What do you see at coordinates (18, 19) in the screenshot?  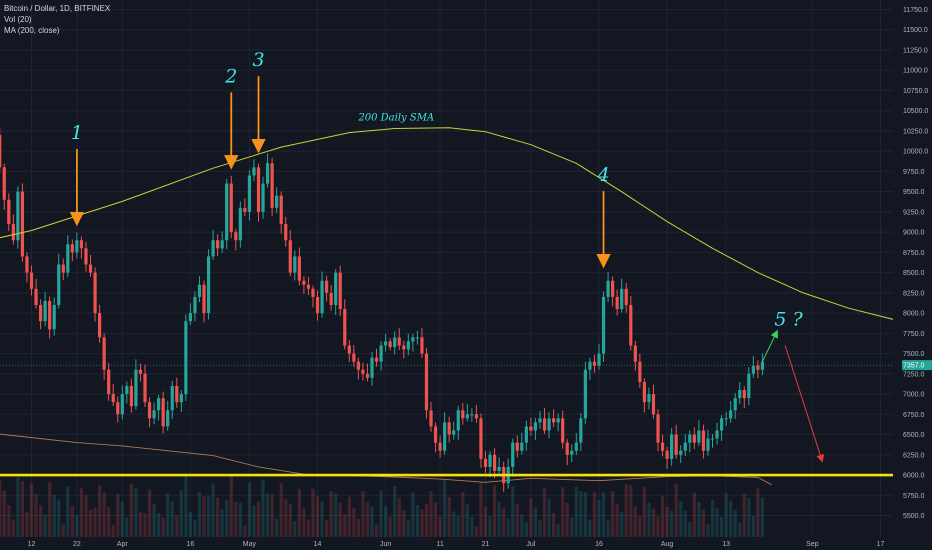 I see `volume-indicator-label: Vol (20)` at bounding box center [18, 19].